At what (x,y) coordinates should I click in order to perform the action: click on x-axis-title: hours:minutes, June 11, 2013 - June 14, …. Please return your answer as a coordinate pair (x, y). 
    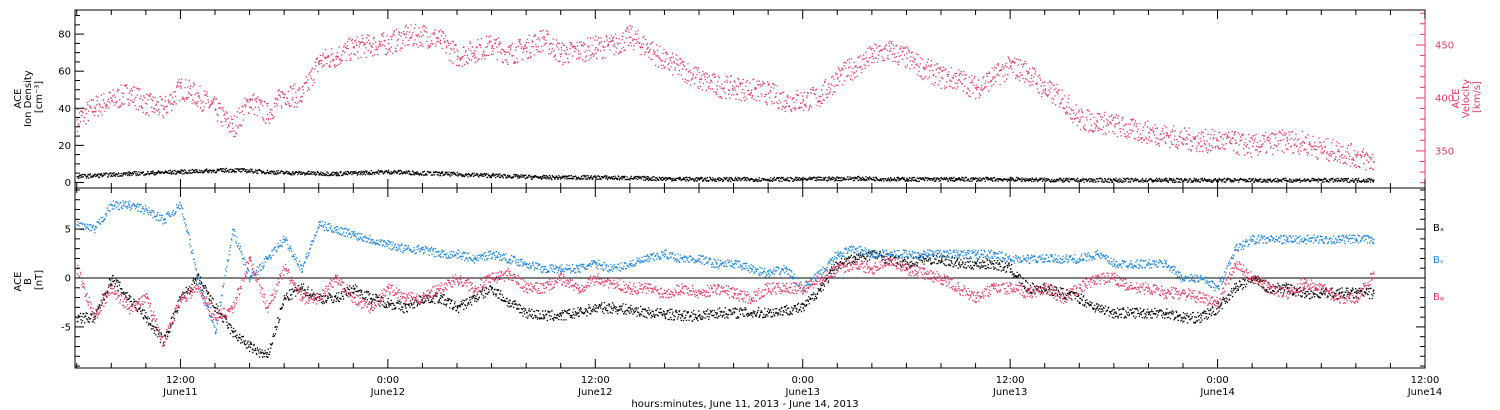
    Looking at the image, I should click on (744, 404).